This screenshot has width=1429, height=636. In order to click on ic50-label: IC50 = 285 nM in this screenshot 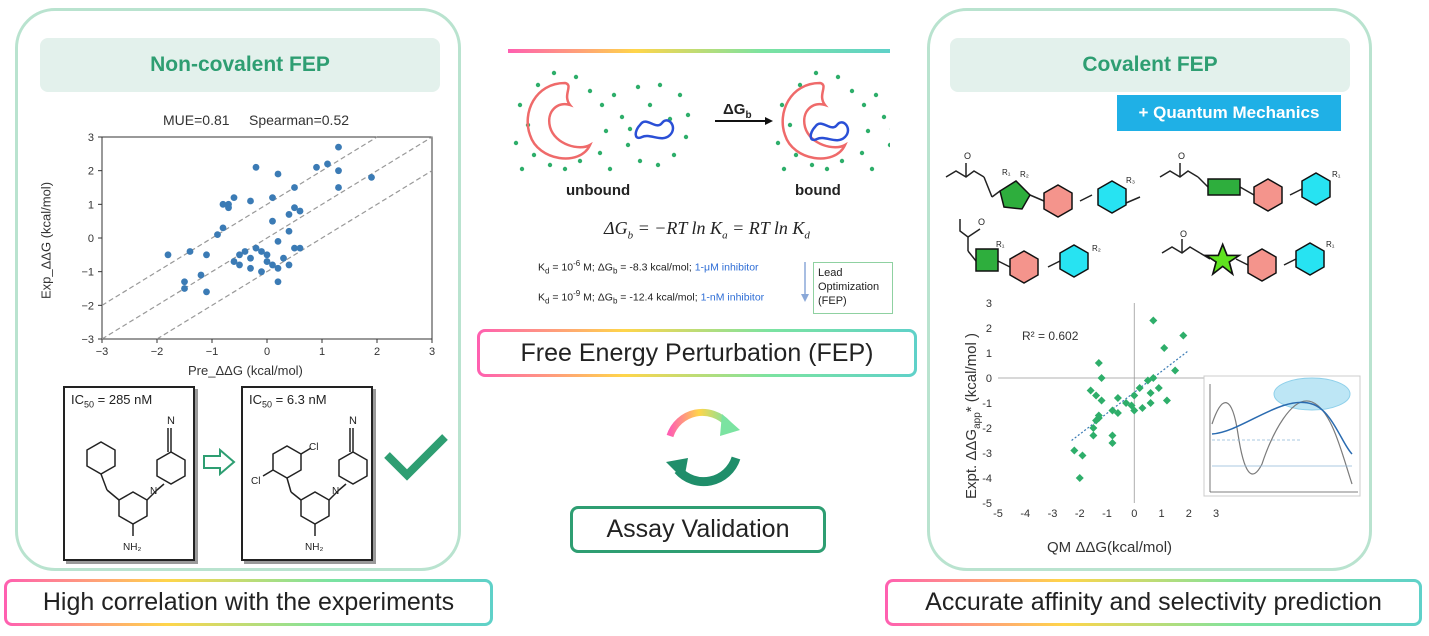, I will do `click(112, 401)`.